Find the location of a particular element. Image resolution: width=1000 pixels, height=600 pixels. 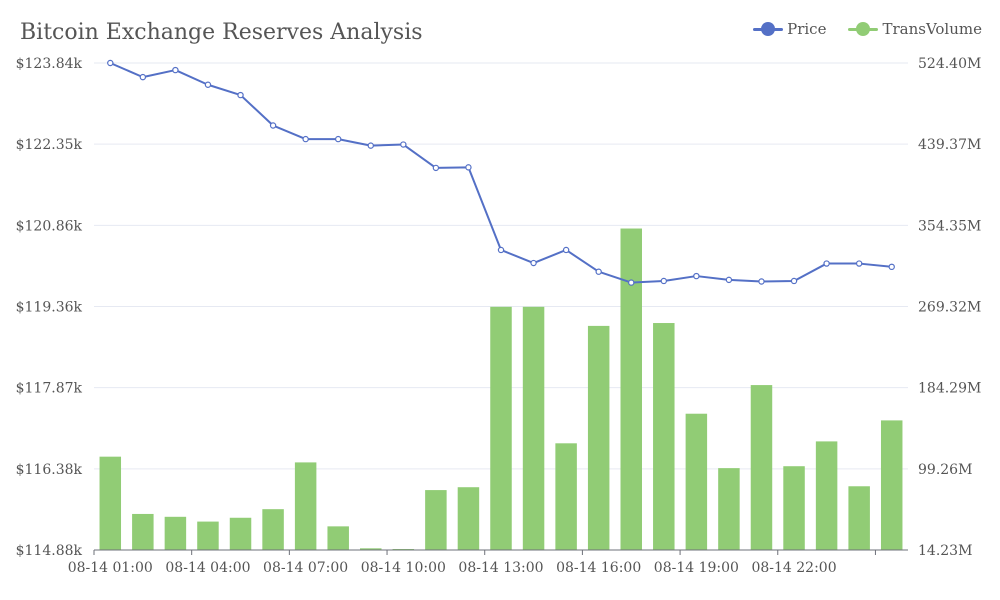

y-left-tick-label: $114.88k is located at coordinates (49, 551).